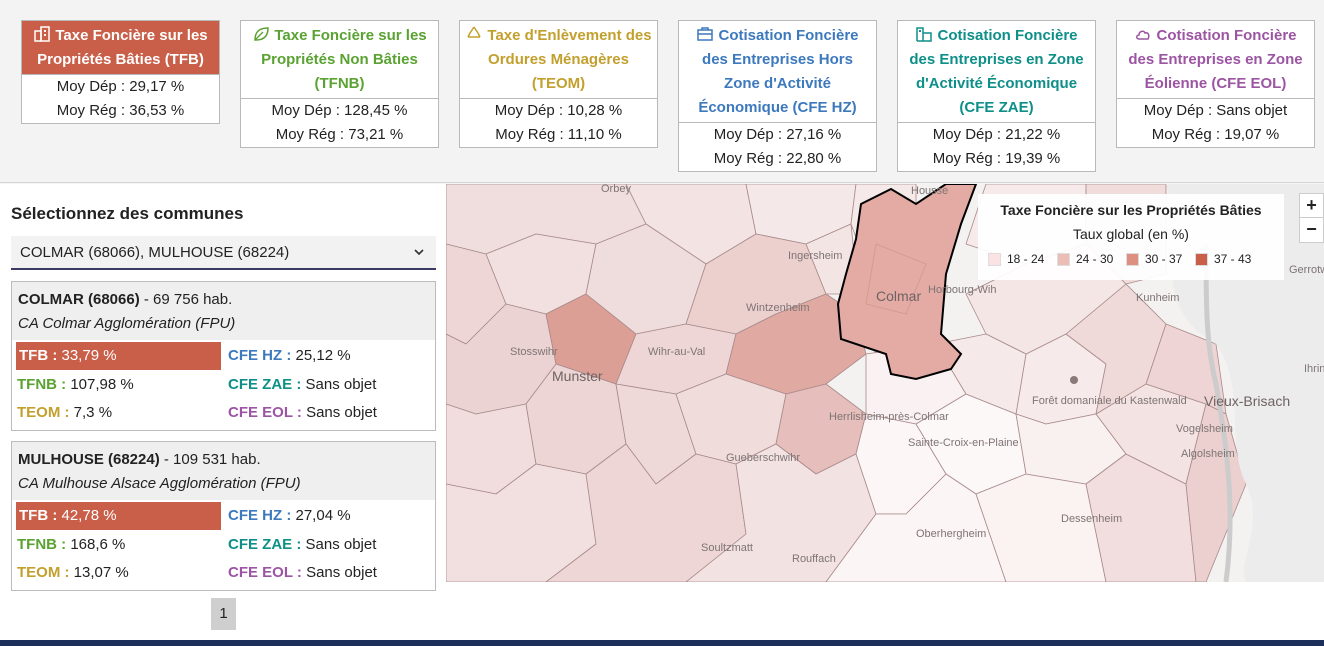 Image resolution: width=1324 pixels, height=646 pixels. I want to click on card-cfe-eol-reg: Moy Rég : 19,07 %, so click(1215, 134).